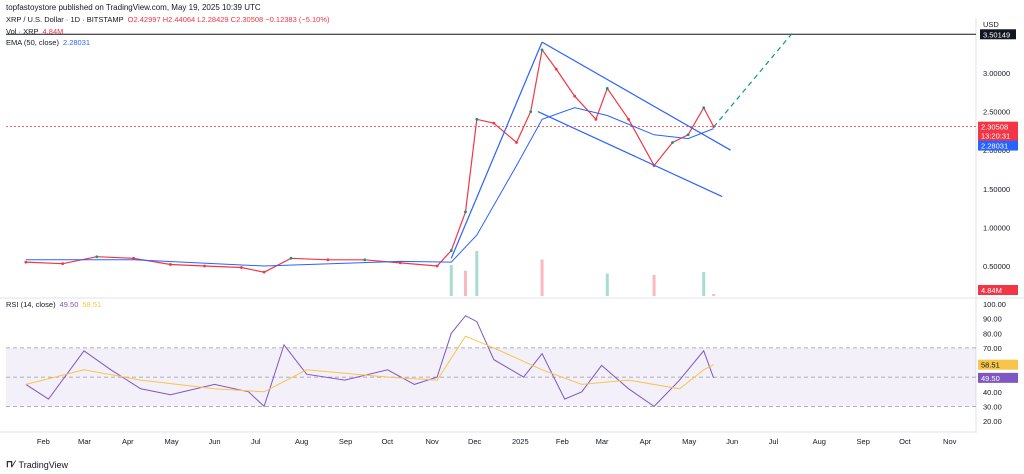  What do you see at coordinates (65, 19) in the screenshot?
I see `symbol-title: XRP / U.S. Dollar · 1D · BITSTAMP` at bounding box center [65, 19].